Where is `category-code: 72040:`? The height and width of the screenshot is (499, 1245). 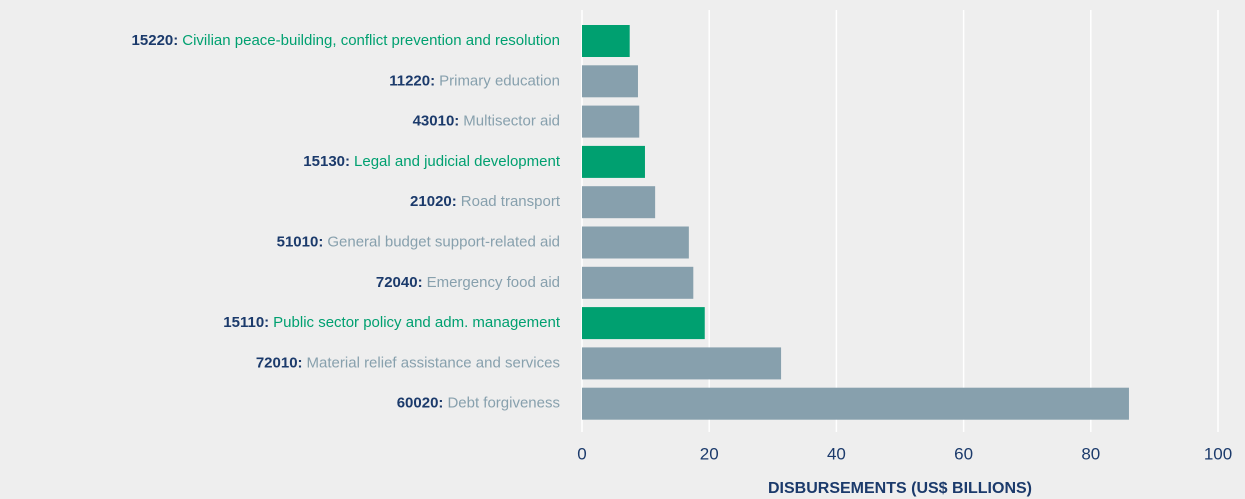
category-code: 72040: is located at coordinates (399, 282).